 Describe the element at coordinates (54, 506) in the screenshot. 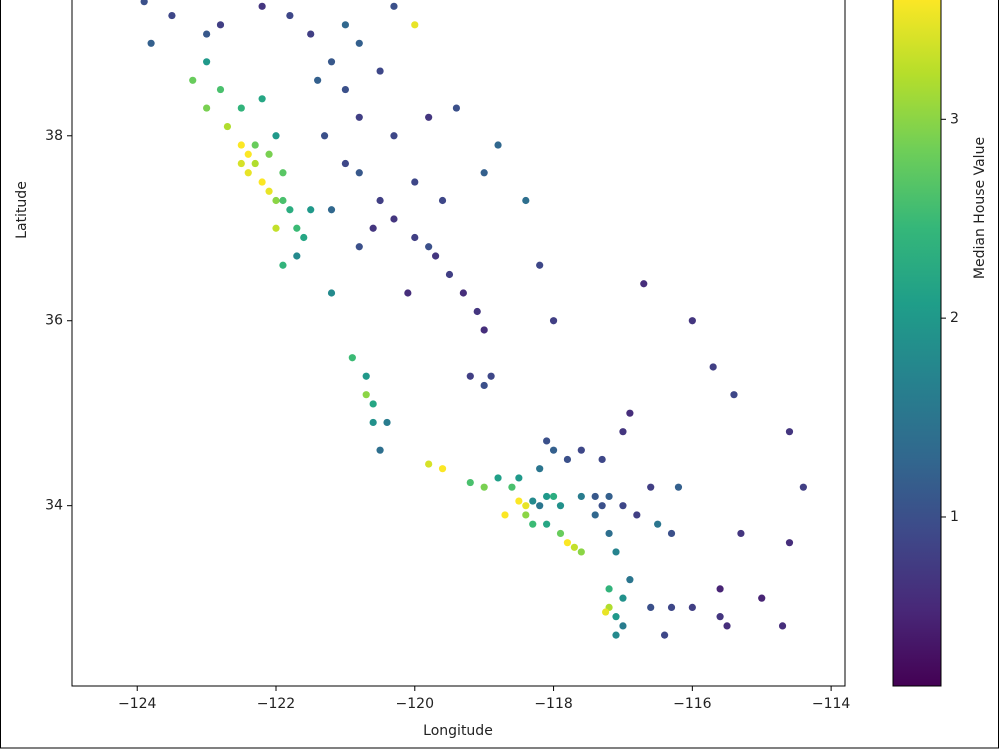

I see `y-tick-label: 34` at that location.